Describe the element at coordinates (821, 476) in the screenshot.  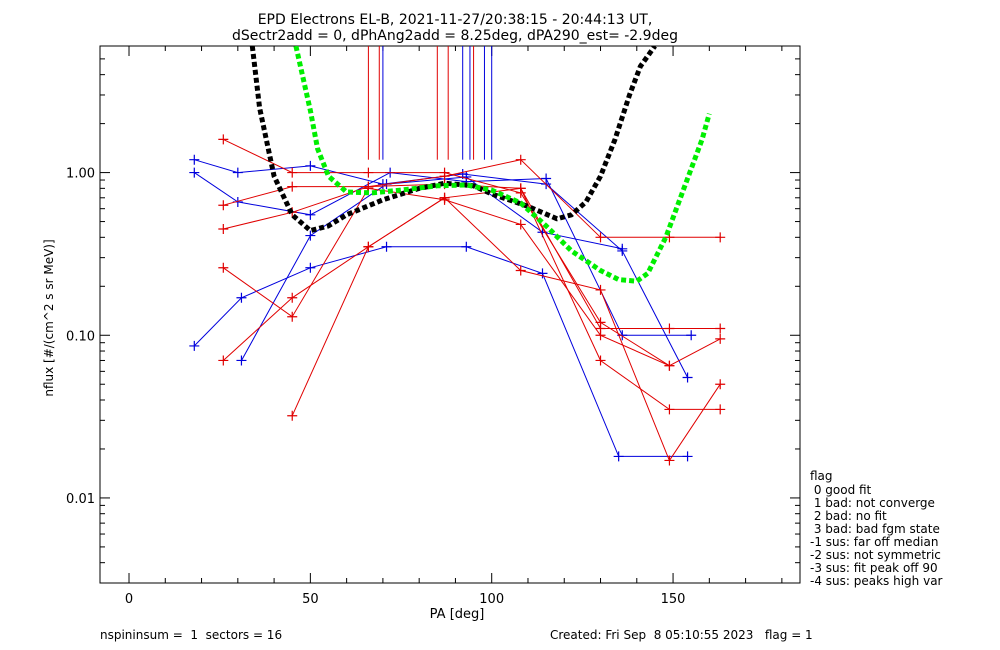
I see `legend-title: flag` at that location.